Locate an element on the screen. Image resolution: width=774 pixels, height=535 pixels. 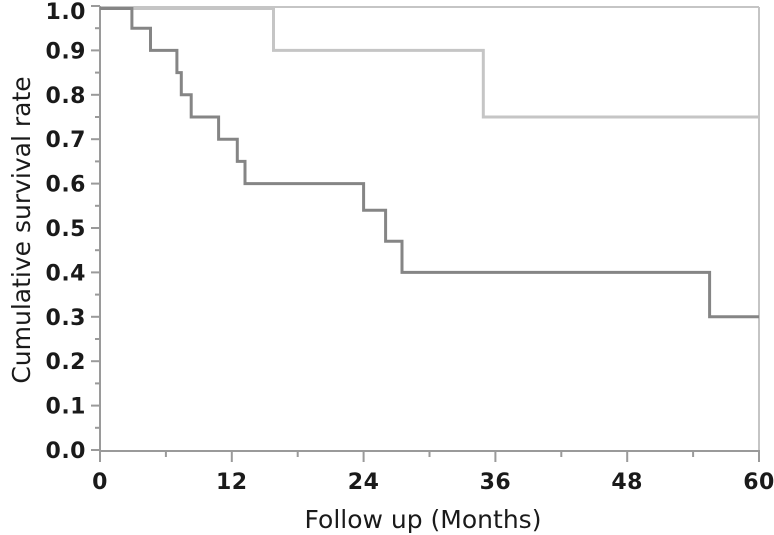
x-tick-label: 24 is located at coordinates (364, 482).